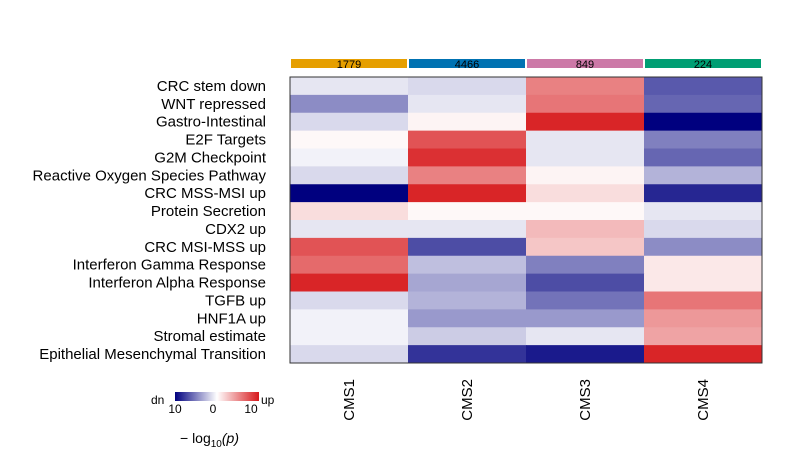 Image resolution: width=802 pixels, height=461 pixels. What do you see at coordinates (209, 336) in the screenshot?
I see `row-label: Stromal estimate` at bounding box center [209, 336].